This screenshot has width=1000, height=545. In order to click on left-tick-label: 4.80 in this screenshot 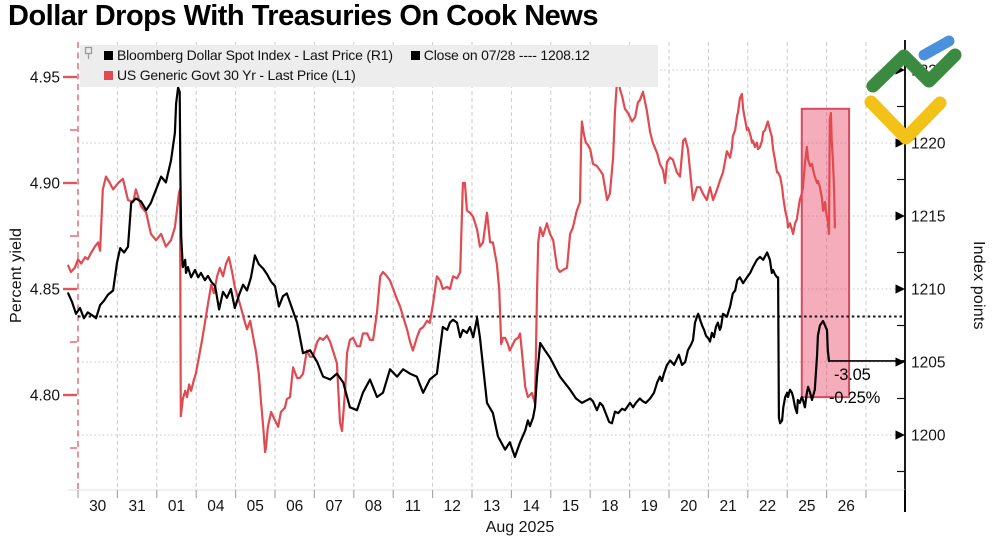, I will do `click(45, 396)`.